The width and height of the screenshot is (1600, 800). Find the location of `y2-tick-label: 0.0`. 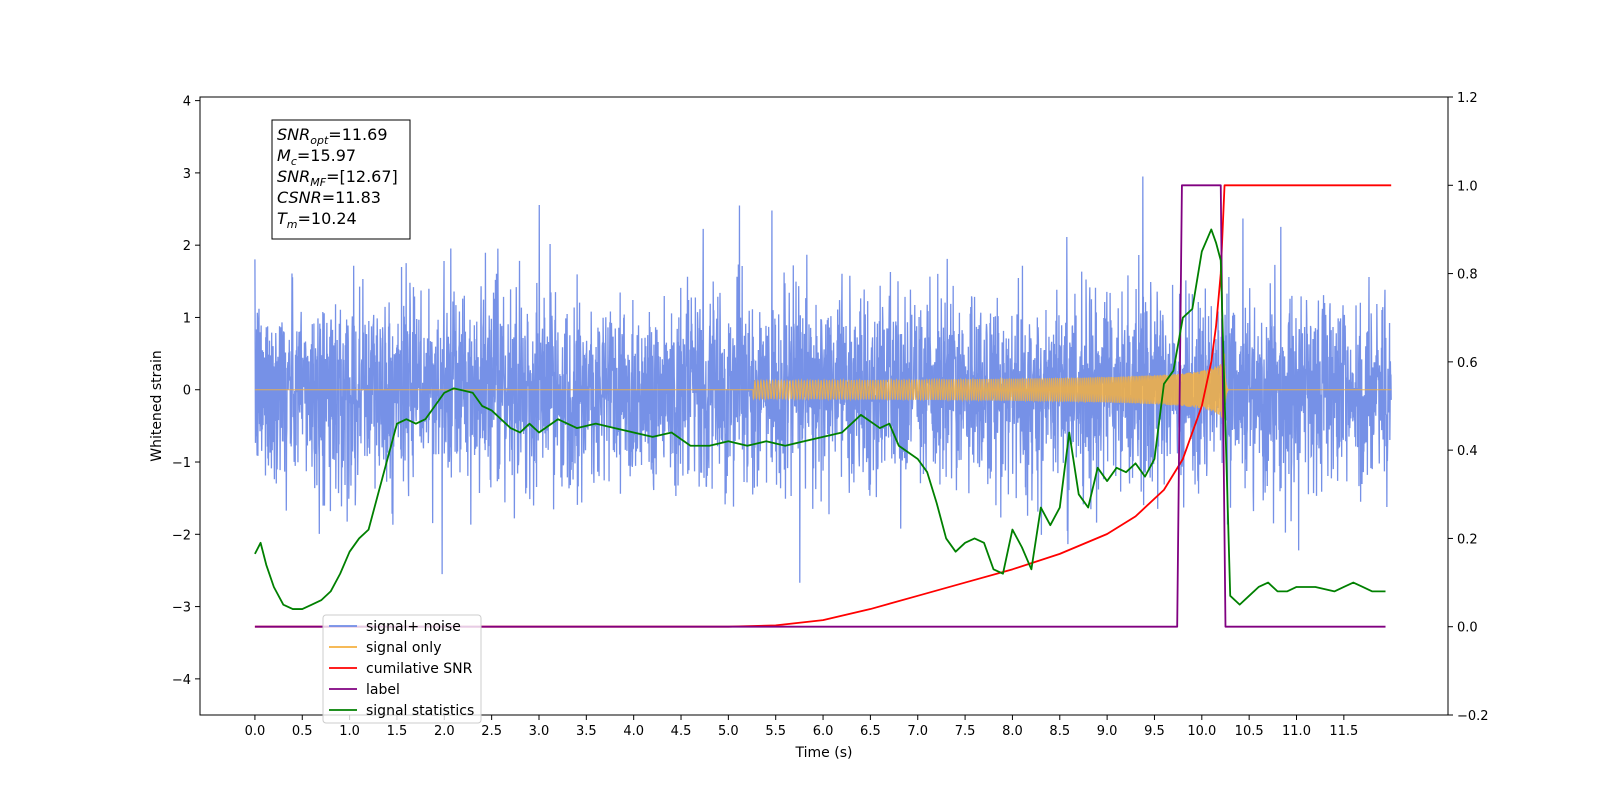

y2-tick-label: 0.0 is located at coordinates (1467, 628).